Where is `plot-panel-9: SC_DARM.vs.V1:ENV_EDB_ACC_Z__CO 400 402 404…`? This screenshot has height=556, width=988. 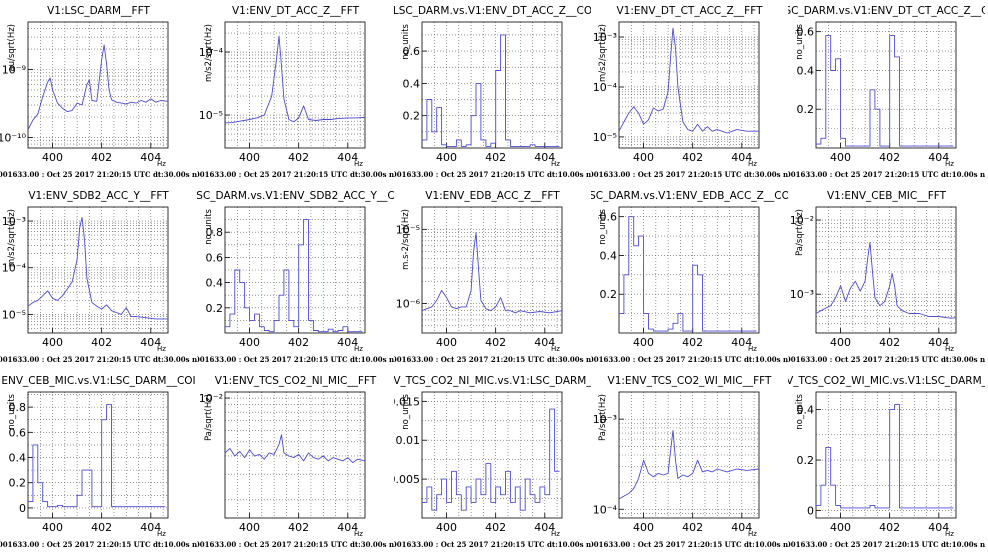
plot-panel-9: SC_DARM.vs.V1:ENV_EDB_ACC_Z__CO 400 402 404… is located at coordinates (689, 277).